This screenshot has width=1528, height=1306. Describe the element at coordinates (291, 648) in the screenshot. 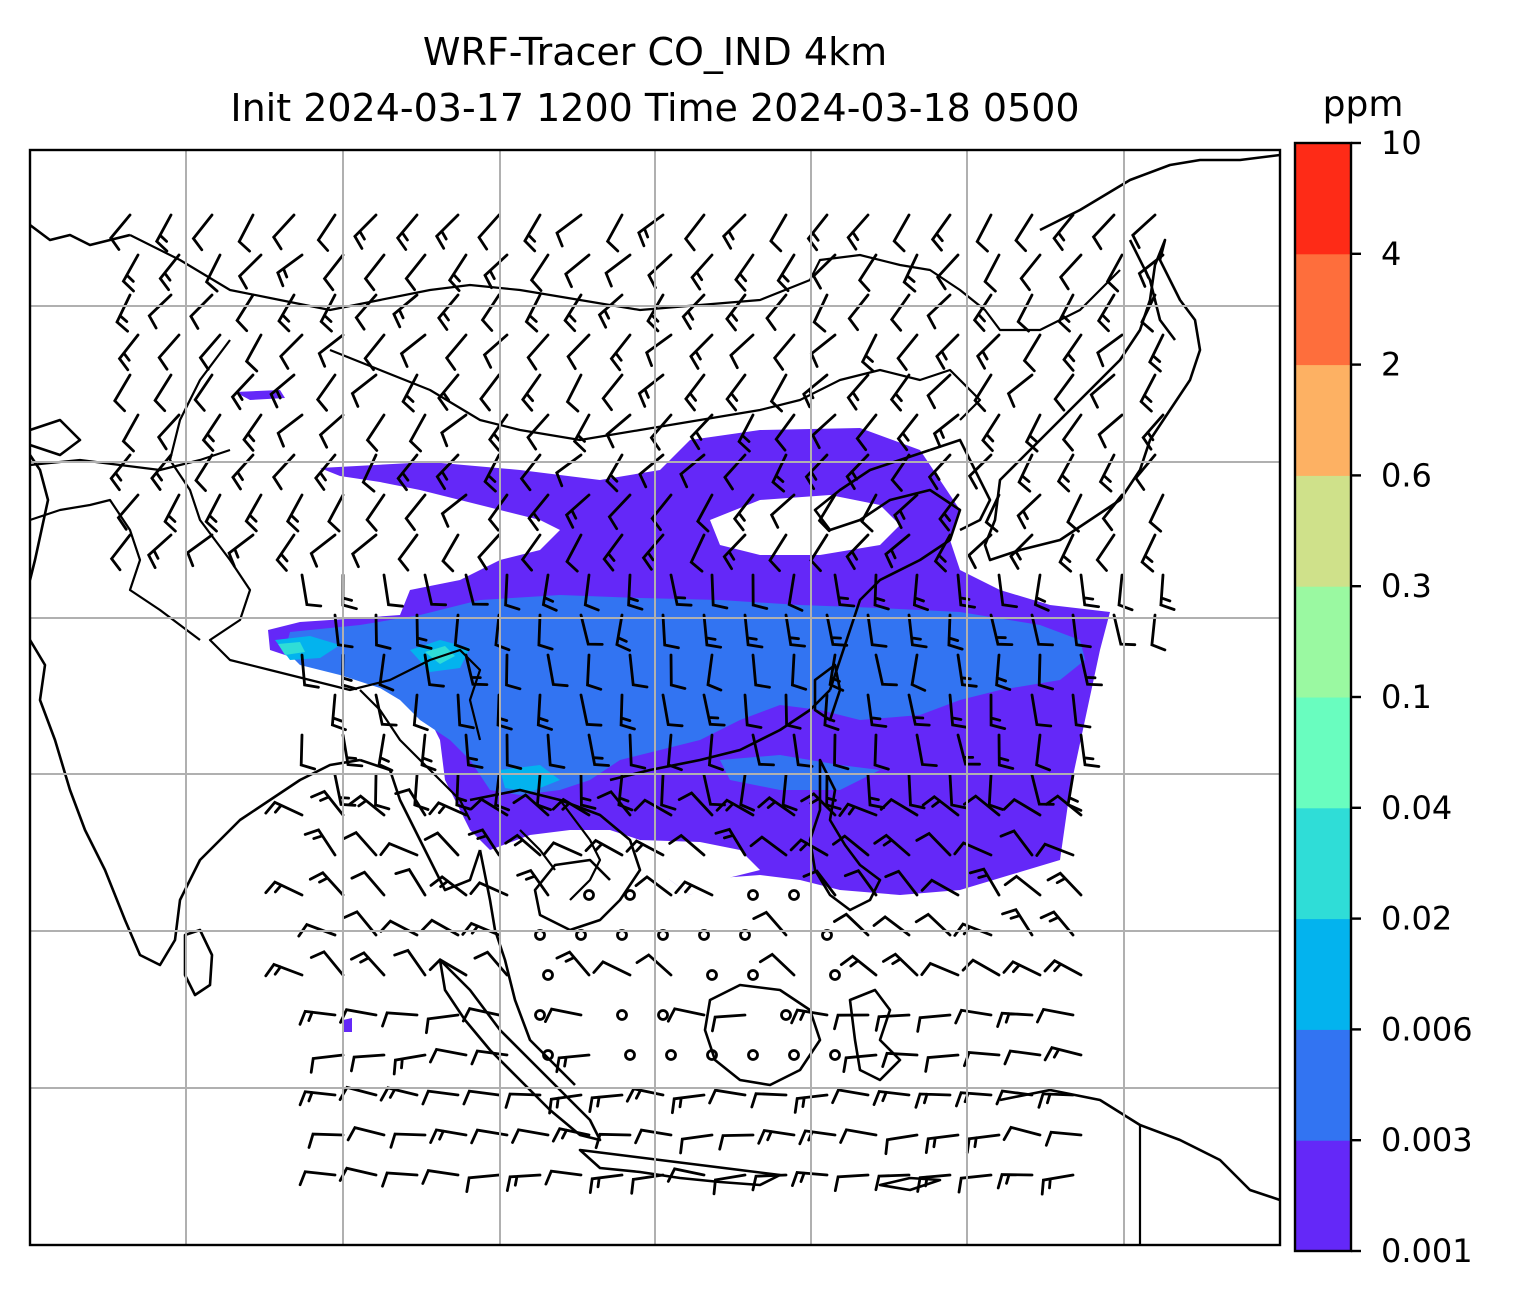

I see `plume-level-4b` at that location.